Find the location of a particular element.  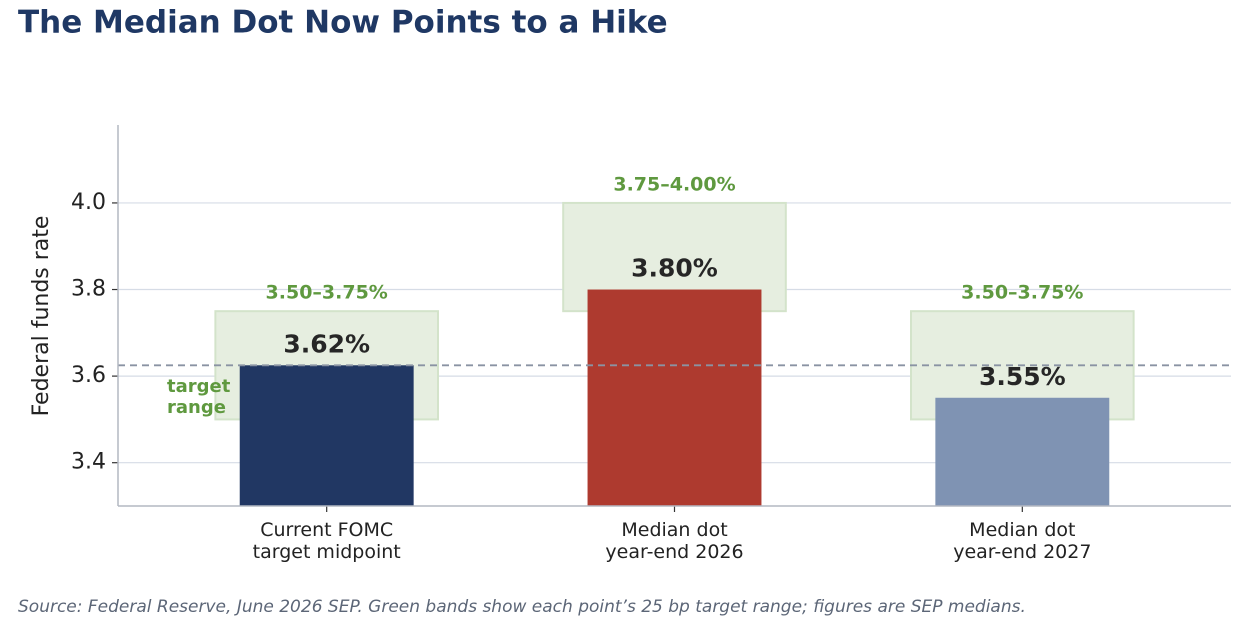

x-tick-label: Median dot year-end 2027 is located at coordinates (1022, 541).